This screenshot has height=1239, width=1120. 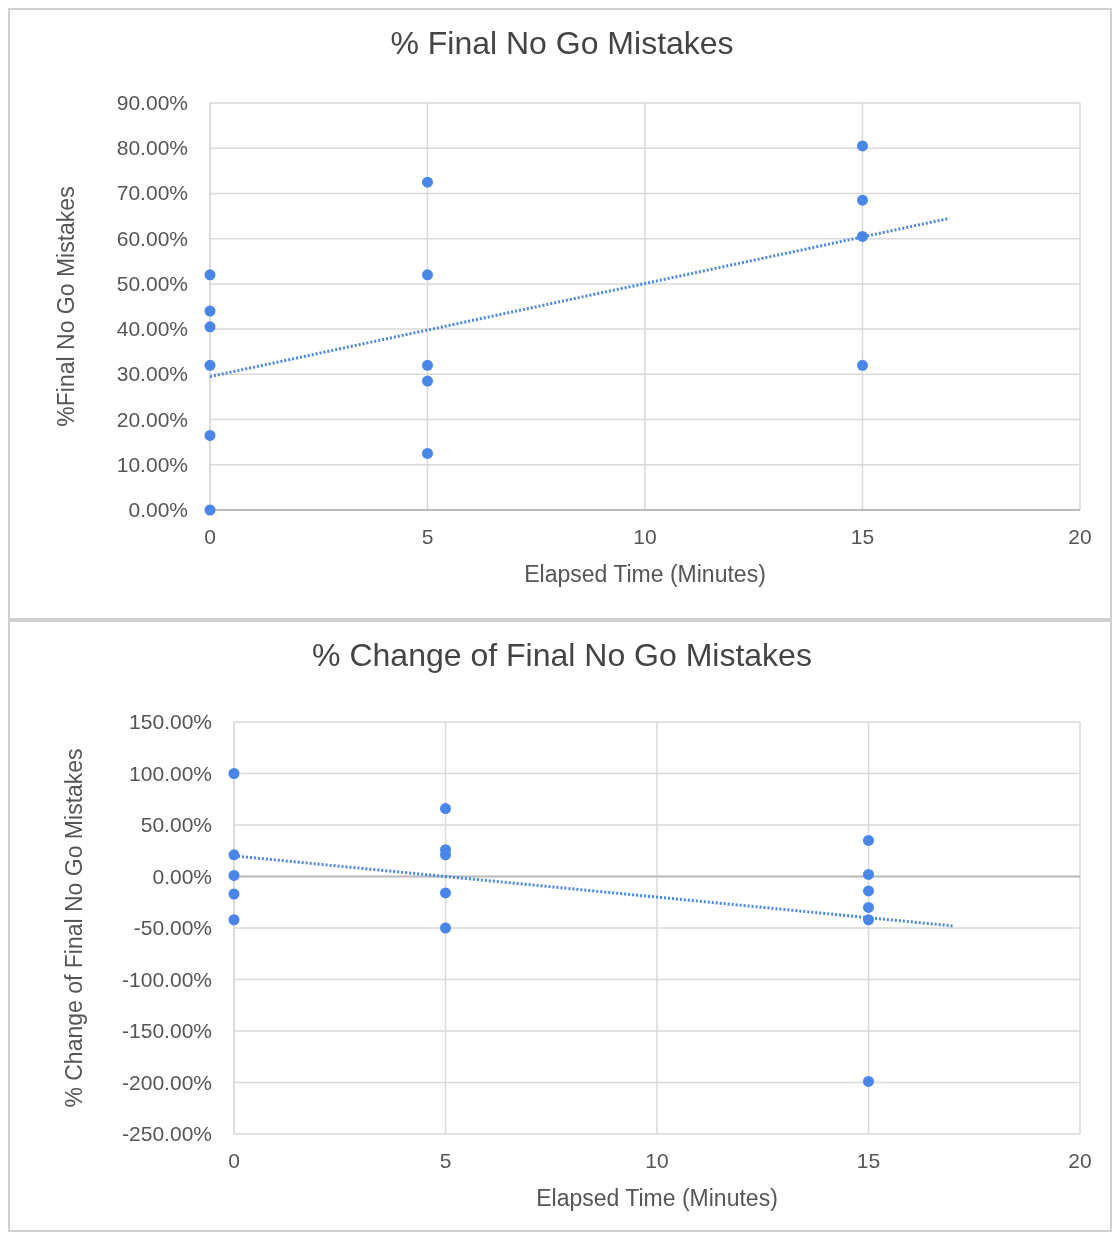 What do you see at coordinates (167, 1030) in the screenshot?
I see `y-tick-label: -150.00%` at bounding box center [167, 1030].